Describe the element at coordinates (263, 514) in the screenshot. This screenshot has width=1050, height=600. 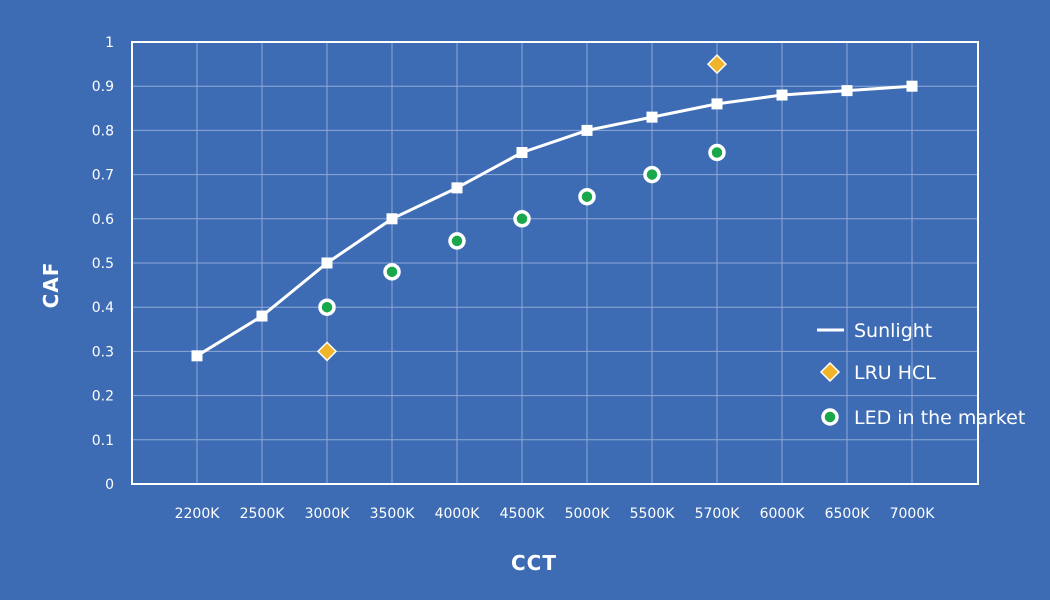
I see `x-tick-label: 2500K` at that location.